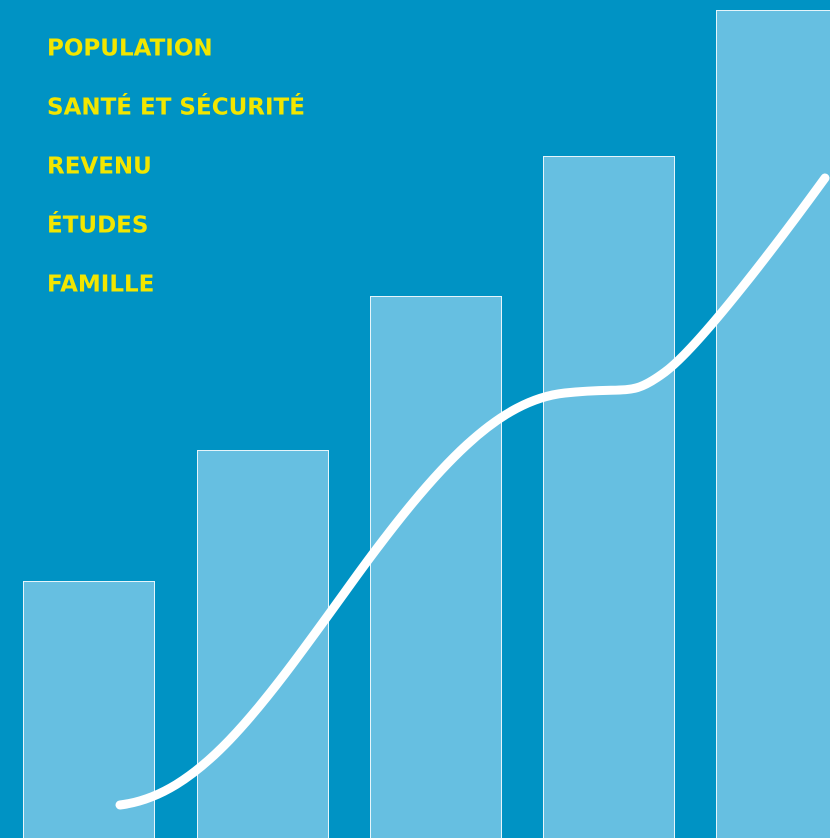  Describe the element at coordinates (99, 167) in the screenshot. I see `menu-item: REVENU` at that location.